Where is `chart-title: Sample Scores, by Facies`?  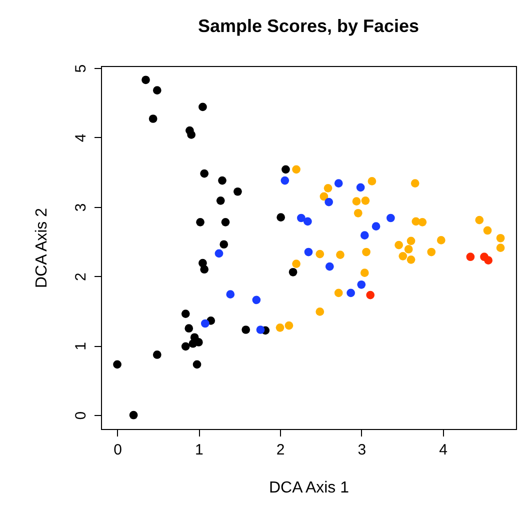
chart-title: Sample Scores, by Facies is located at coordinates (309, 26).